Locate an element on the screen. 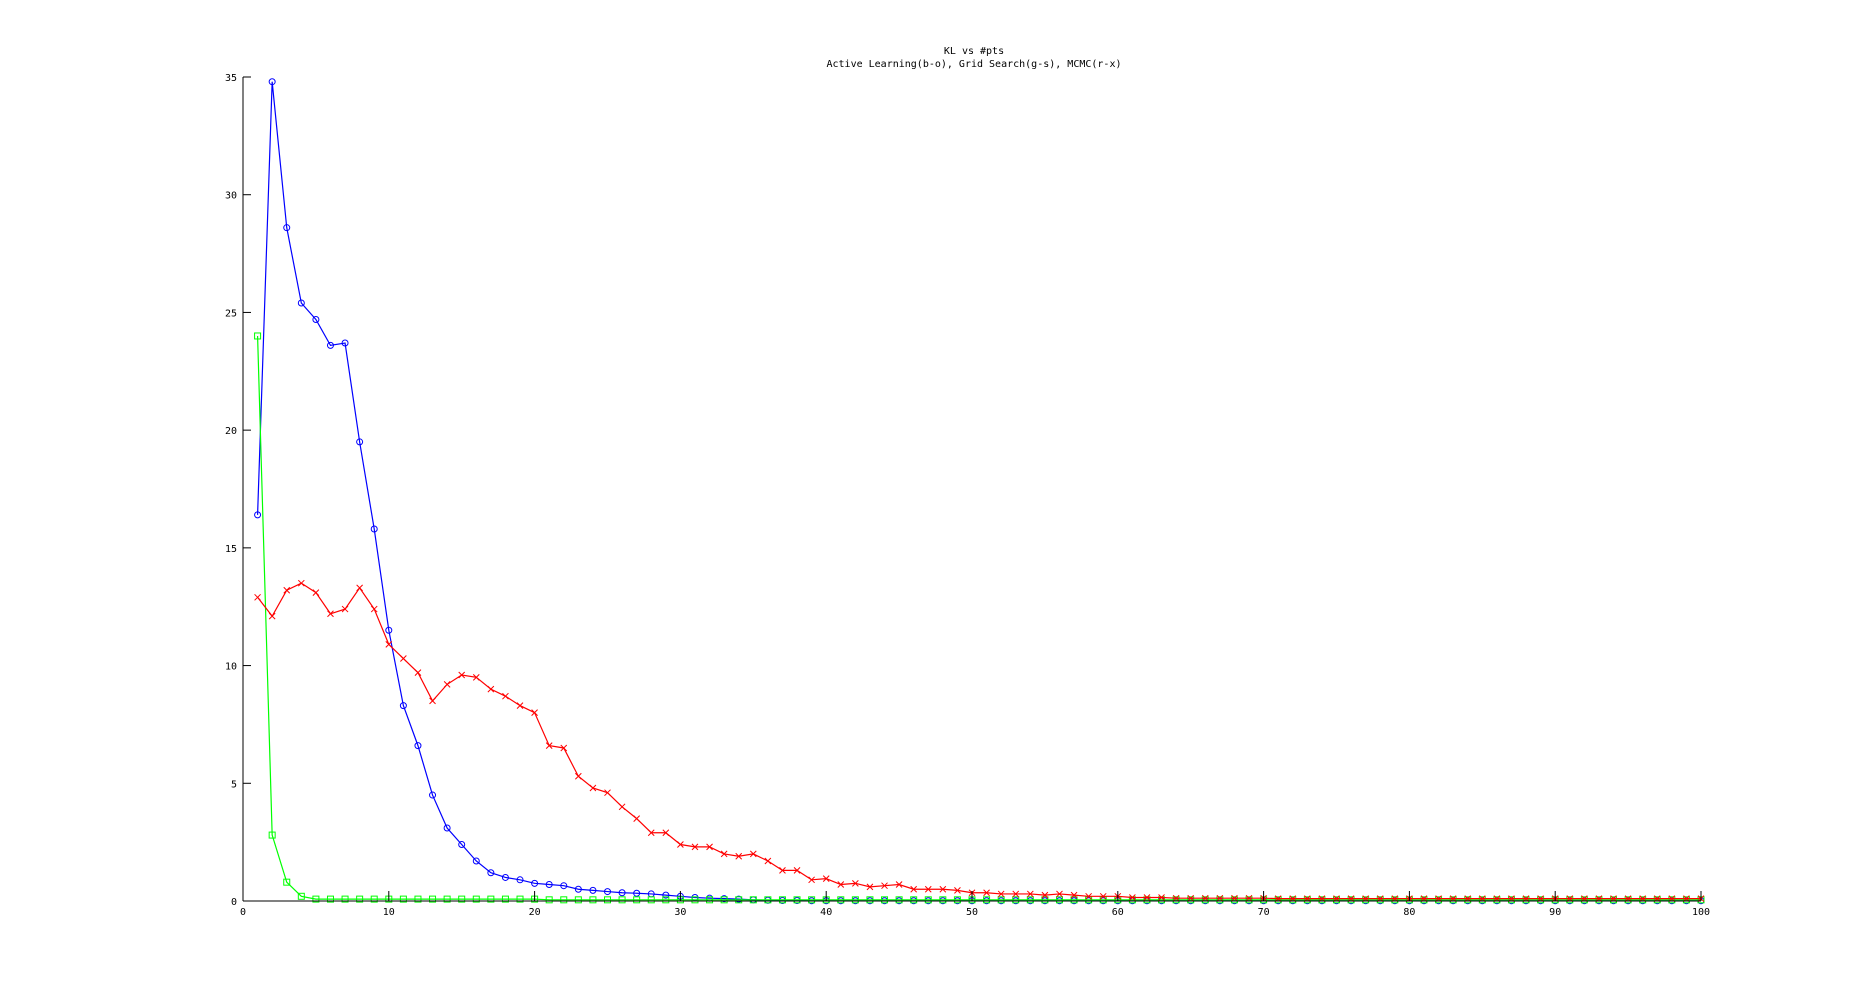 This screenshot has width=1855, height=1001. y-tick-label: 25 is located at coordinates (231, 313).